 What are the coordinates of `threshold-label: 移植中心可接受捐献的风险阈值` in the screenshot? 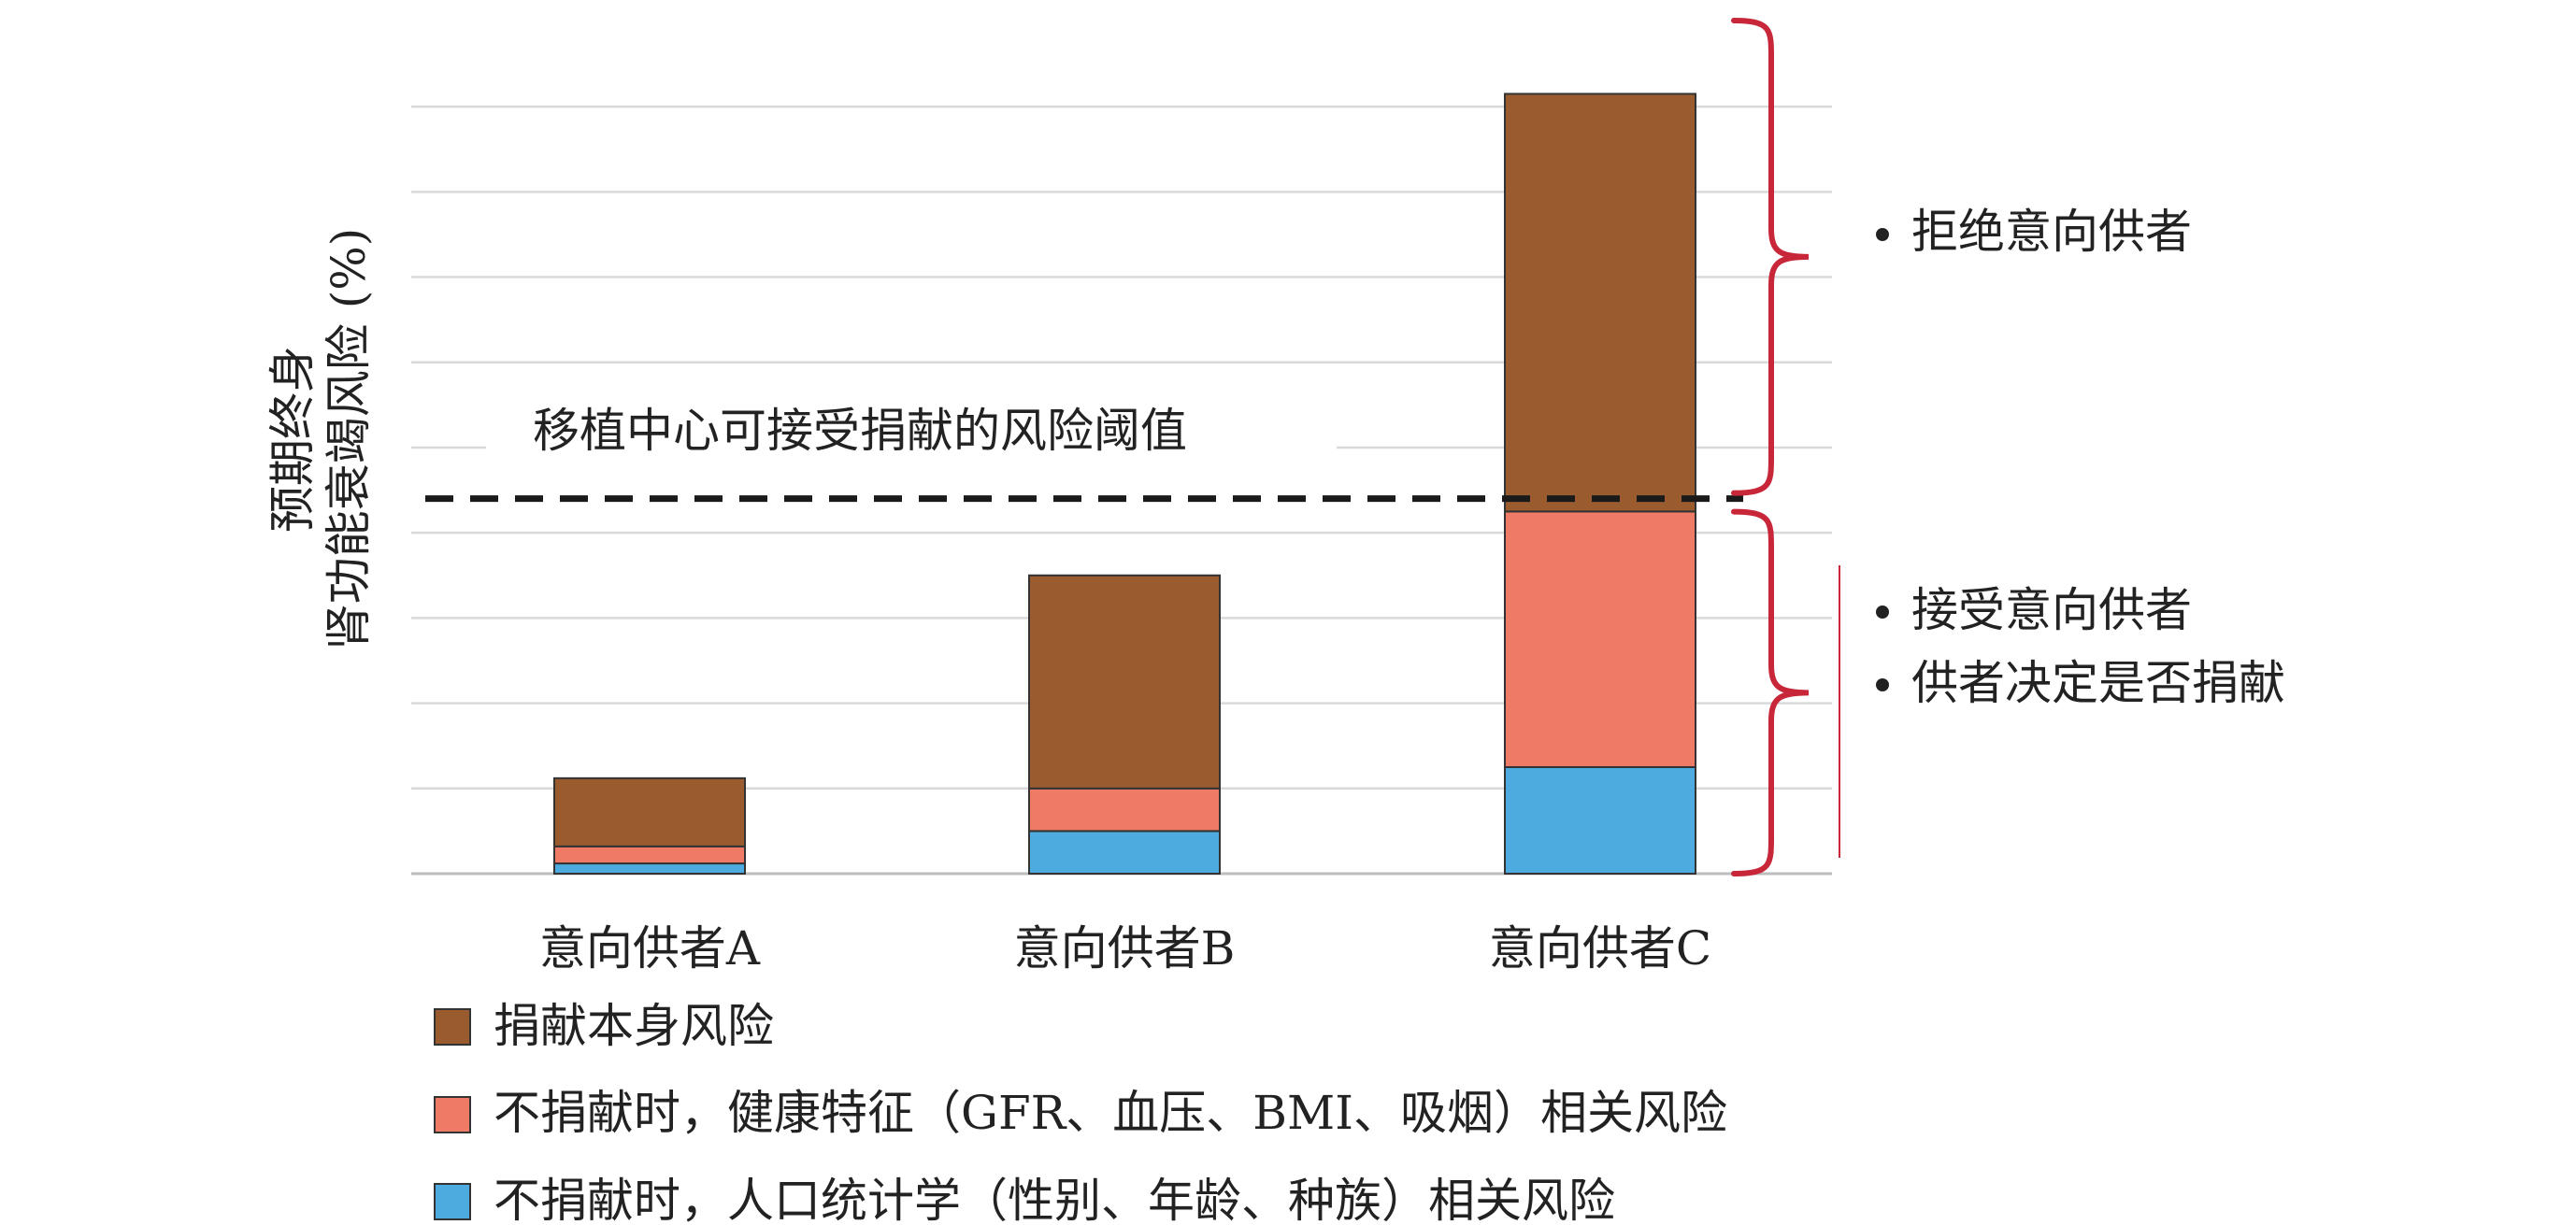 It's located at (860, 431).